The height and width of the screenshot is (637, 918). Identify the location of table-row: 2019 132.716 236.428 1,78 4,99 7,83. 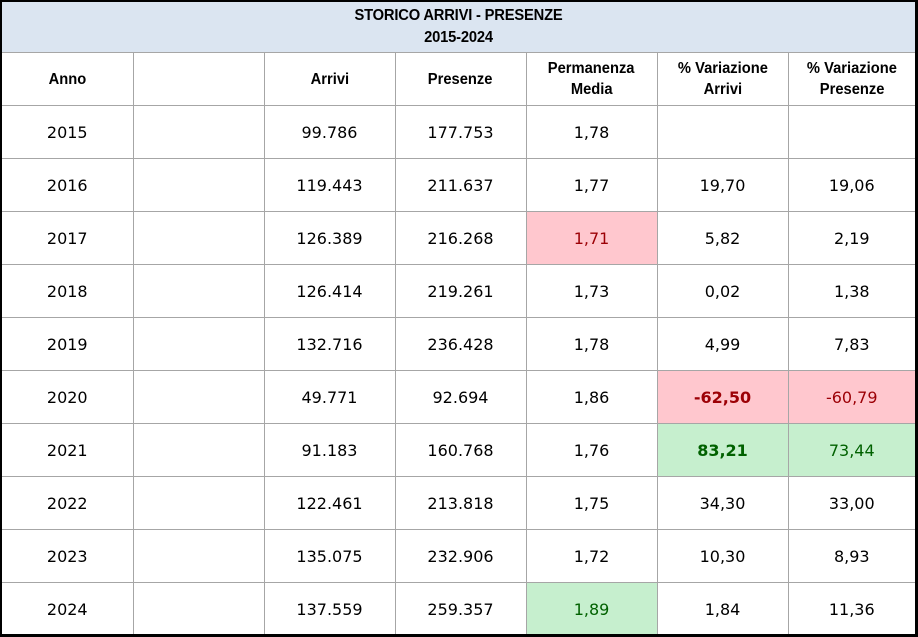
(458, 344).